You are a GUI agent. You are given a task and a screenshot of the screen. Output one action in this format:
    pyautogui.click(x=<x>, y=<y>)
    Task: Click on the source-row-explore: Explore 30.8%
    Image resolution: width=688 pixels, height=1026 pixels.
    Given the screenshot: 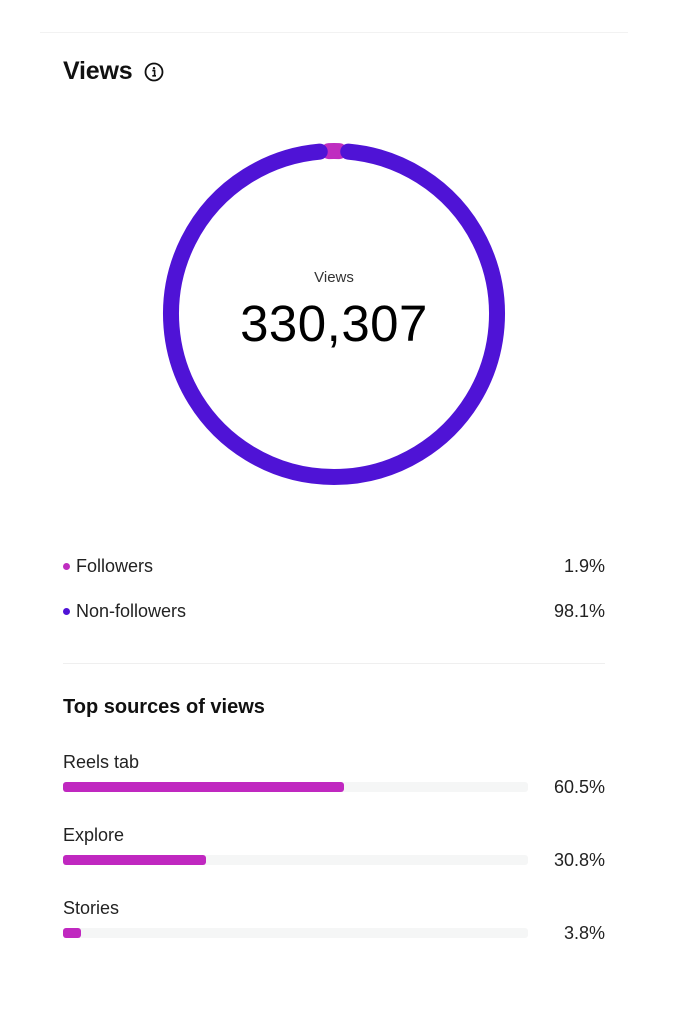 What is the action you would take?
    pyautogui.click(x=334, y=855)
    